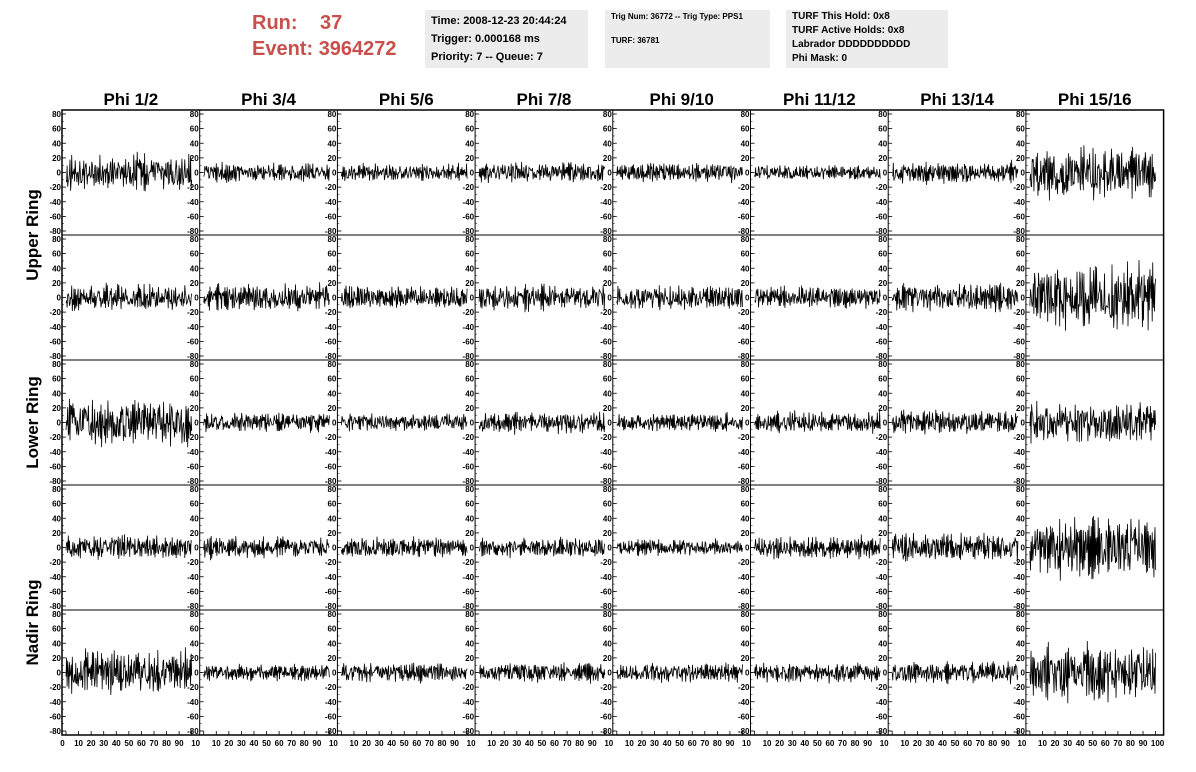  I want to click on event-label: Event:, so click(283, 49).